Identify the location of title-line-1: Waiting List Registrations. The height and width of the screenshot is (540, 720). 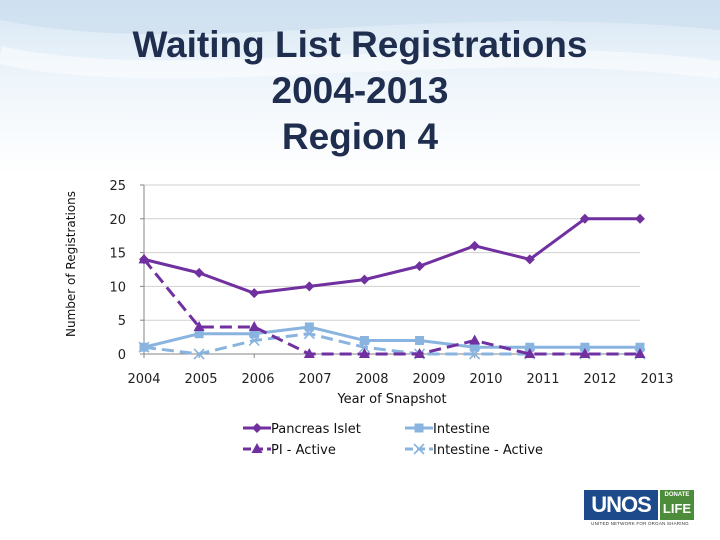
(360, 44).